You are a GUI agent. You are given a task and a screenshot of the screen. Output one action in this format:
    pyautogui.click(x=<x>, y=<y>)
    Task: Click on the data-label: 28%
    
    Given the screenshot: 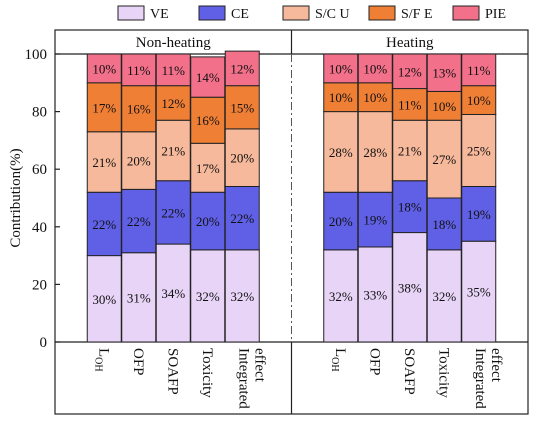 What is the action you would take?
    pyautogui.click(x=341, y=152)
    